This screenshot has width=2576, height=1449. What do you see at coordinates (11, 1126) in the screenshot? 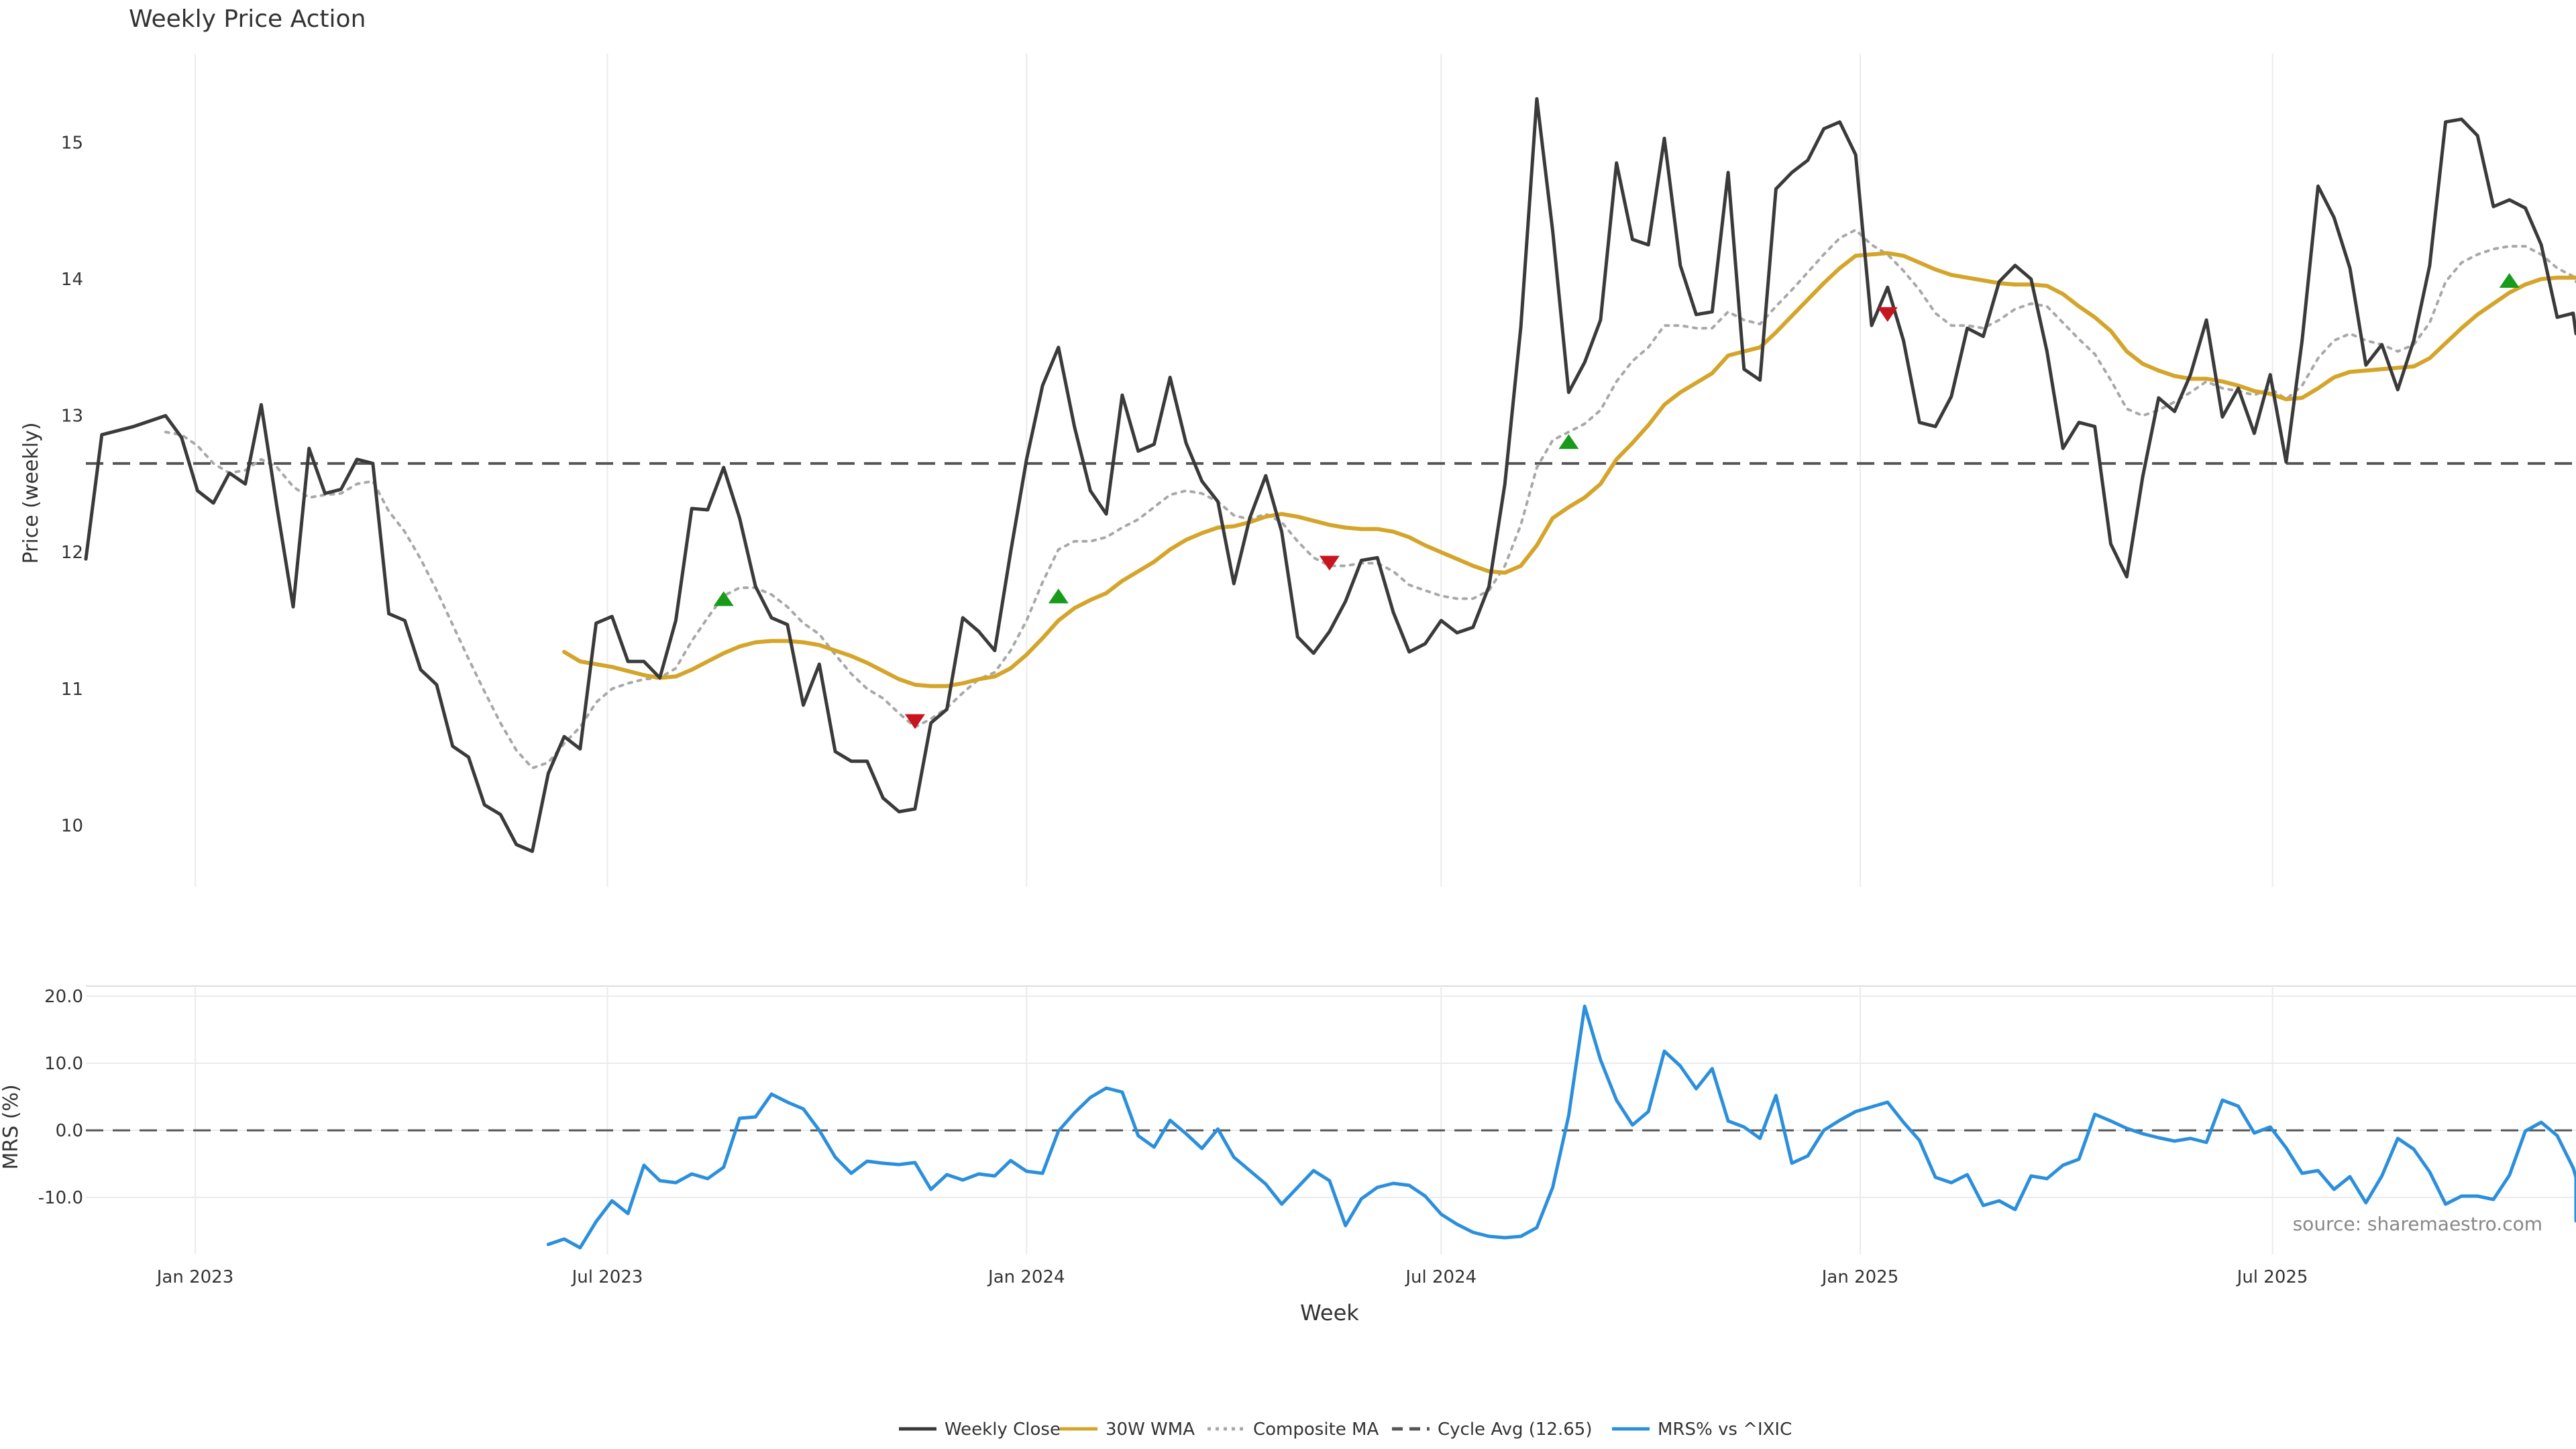
I see `mrs-y-axis-label: MRS (%)` at bounding box center [11, 1126].